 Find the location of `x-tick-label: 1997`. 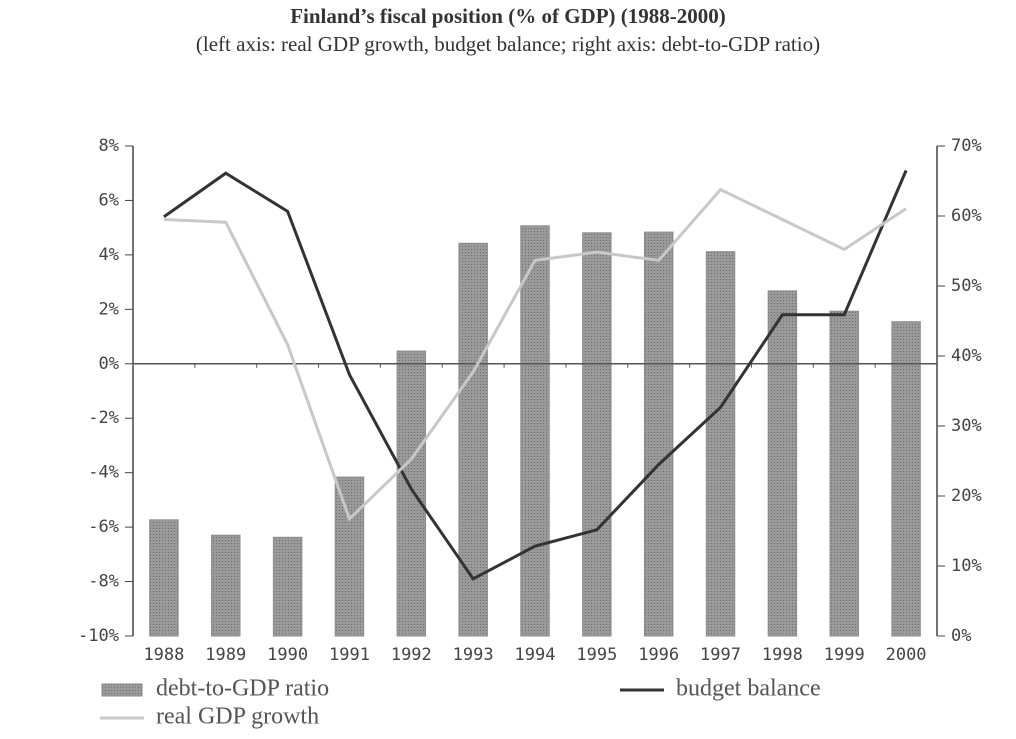

x-tick-label: 1997 is located at coordinates (720, 655).